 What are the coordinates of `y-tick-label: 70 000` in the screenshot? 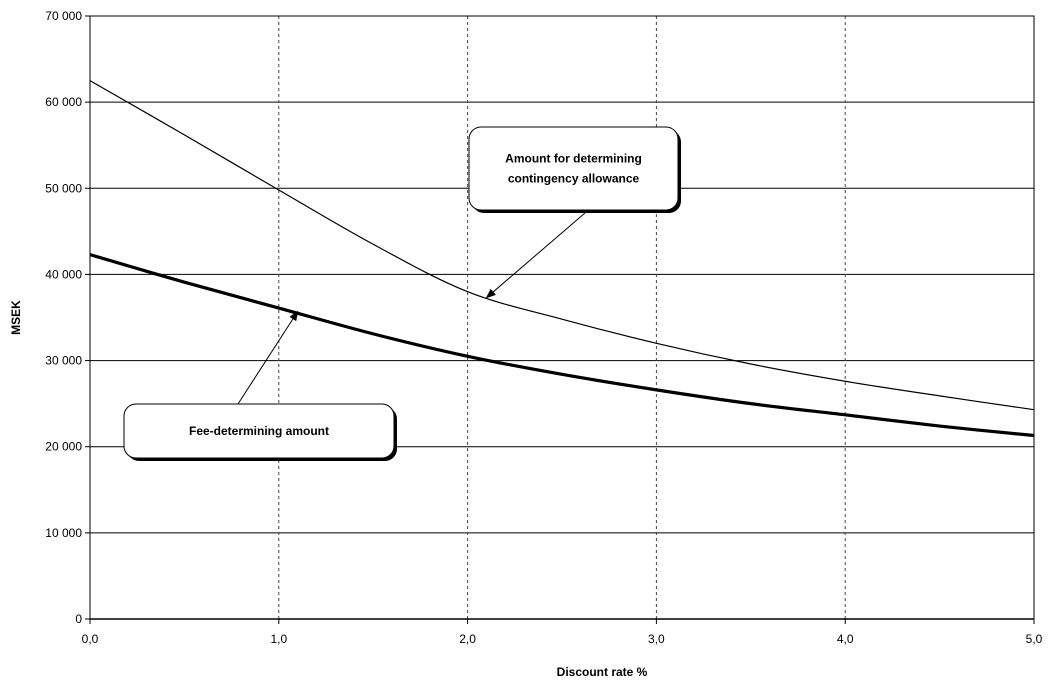 It's located at (63, 16).